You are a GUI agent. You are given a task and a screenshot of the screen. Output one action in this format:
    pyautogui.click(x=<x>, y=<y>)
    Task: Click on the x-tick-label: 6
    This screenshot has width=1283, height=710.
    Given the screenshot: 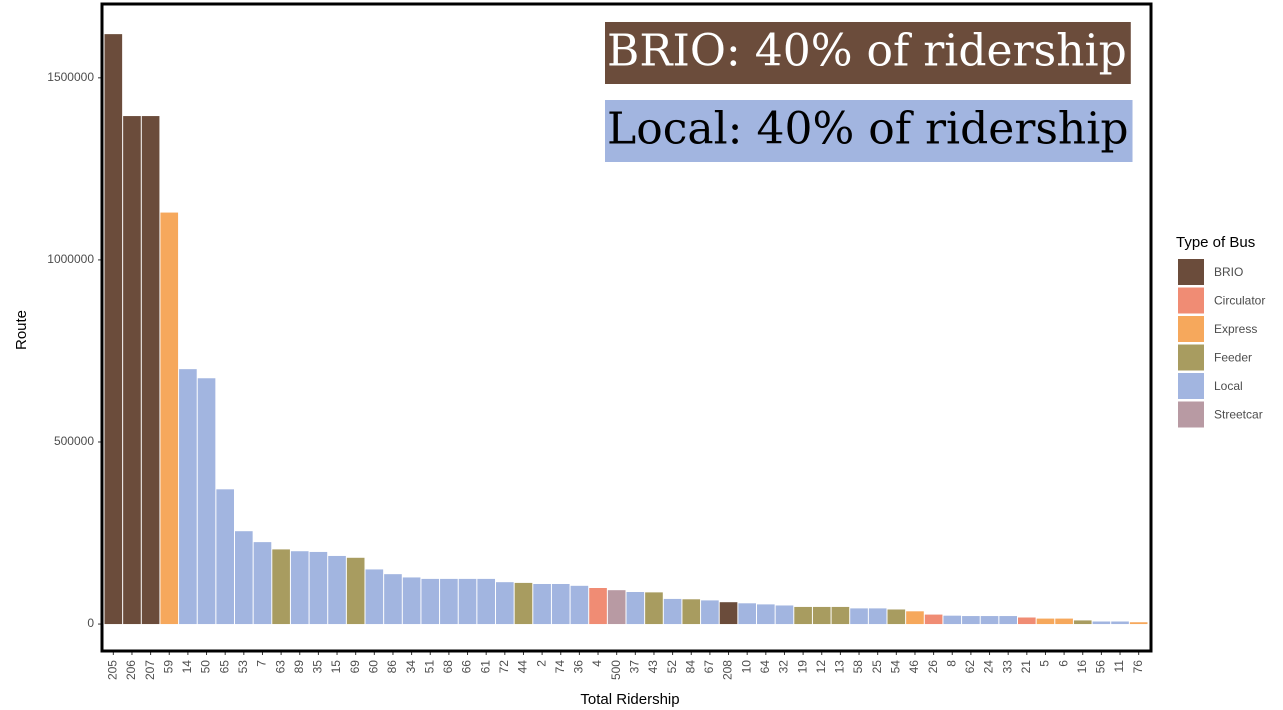 What is the action you would take?
    pyautogui.click(x=1063, y=663)
    